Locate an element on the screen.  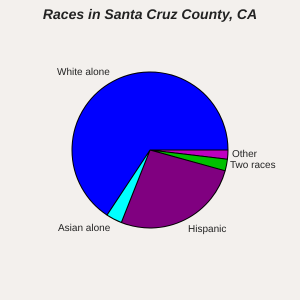
slice-label: Other is located at coordinates (245, 154).